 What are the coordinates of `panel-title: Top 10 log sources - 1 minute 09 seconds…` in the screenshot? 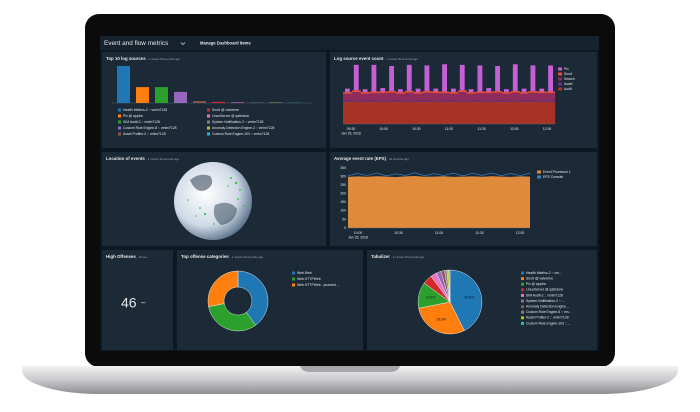 It's located at (143, 58).